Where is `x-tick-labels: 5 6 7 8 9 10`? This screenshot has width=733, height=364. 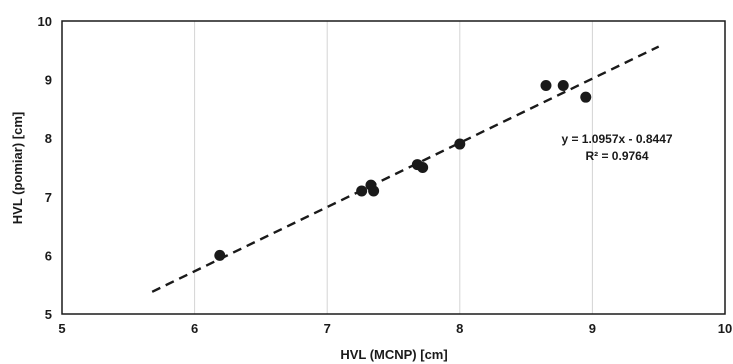 x-tick-labels: 5 6 7 8 9 10 is located at coordinates (395, 328).